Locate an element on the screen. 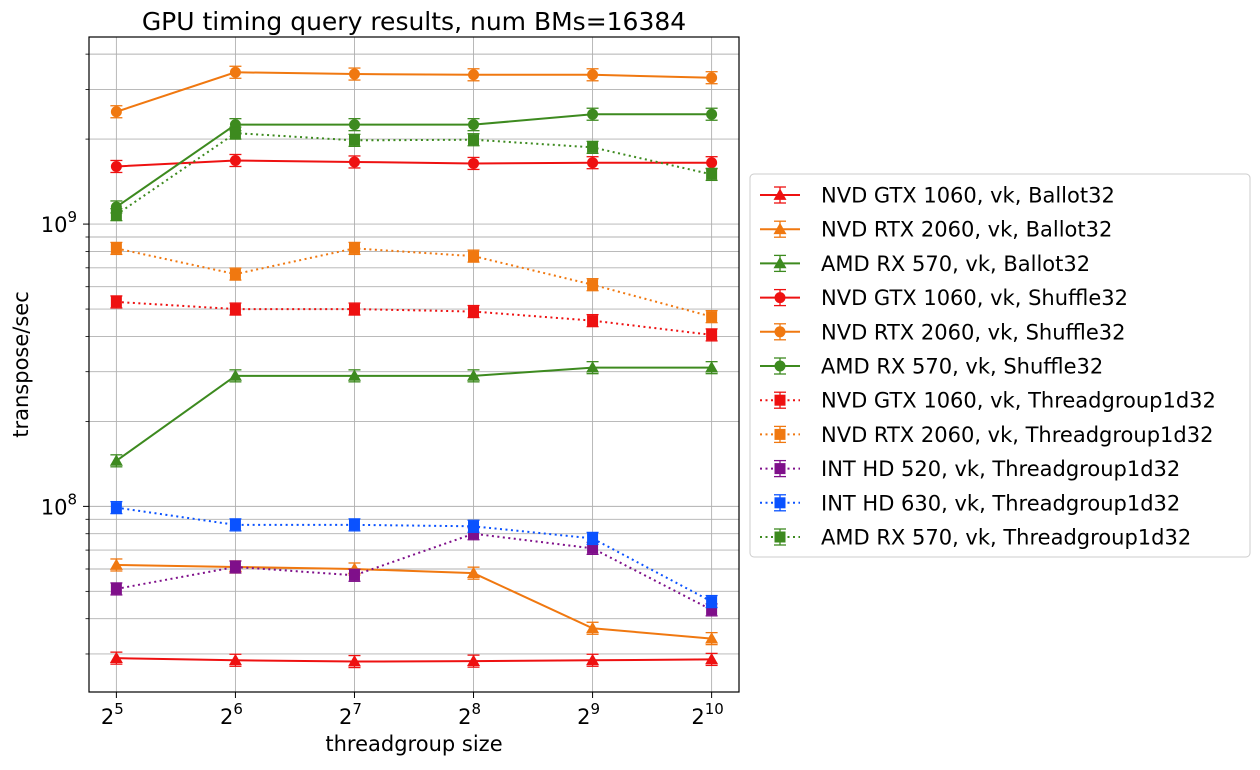  y-tick-label: 108 is located at coordinates (59, 504).